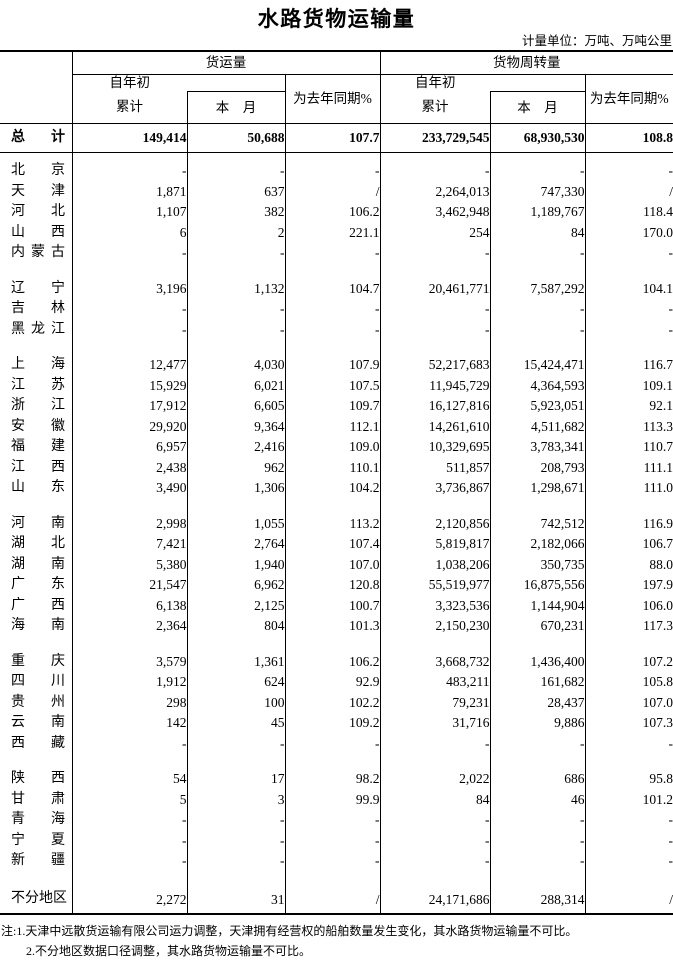 This screenshot has width=673, height=964. Describe the element at coordinates (537, 288) in the screenshot. I see `value-cell: 7,587,292` at that location.